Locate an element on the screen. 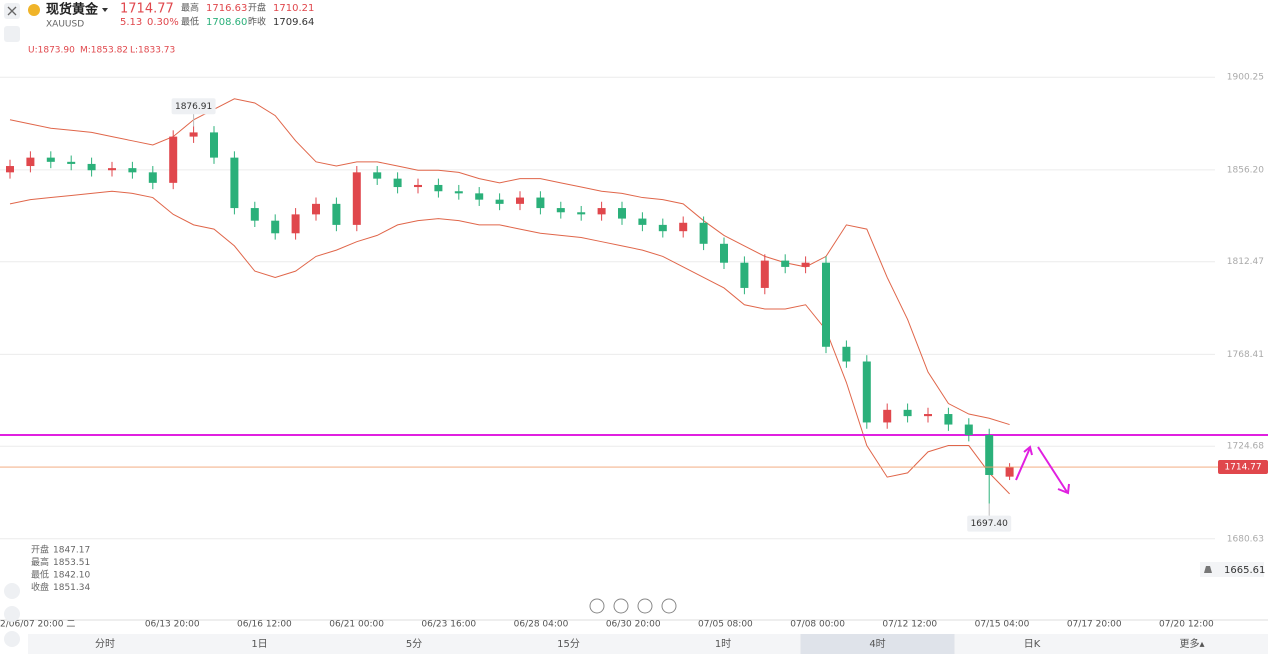 The image size is (1268, 660). prev-value: 1709.64 is located at coordinates (293, 22).